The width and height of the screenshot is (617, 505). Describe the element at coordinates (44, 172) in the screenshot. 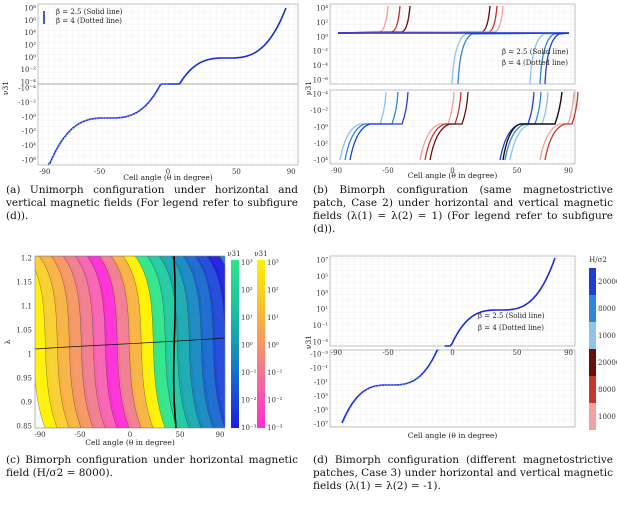

I see `a-xtick: -90` at that location.